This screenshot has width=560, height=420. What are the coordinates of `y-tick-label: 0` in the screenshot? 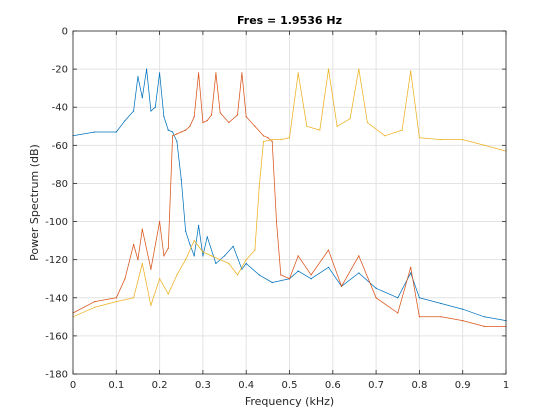 It's located at (65, 32).